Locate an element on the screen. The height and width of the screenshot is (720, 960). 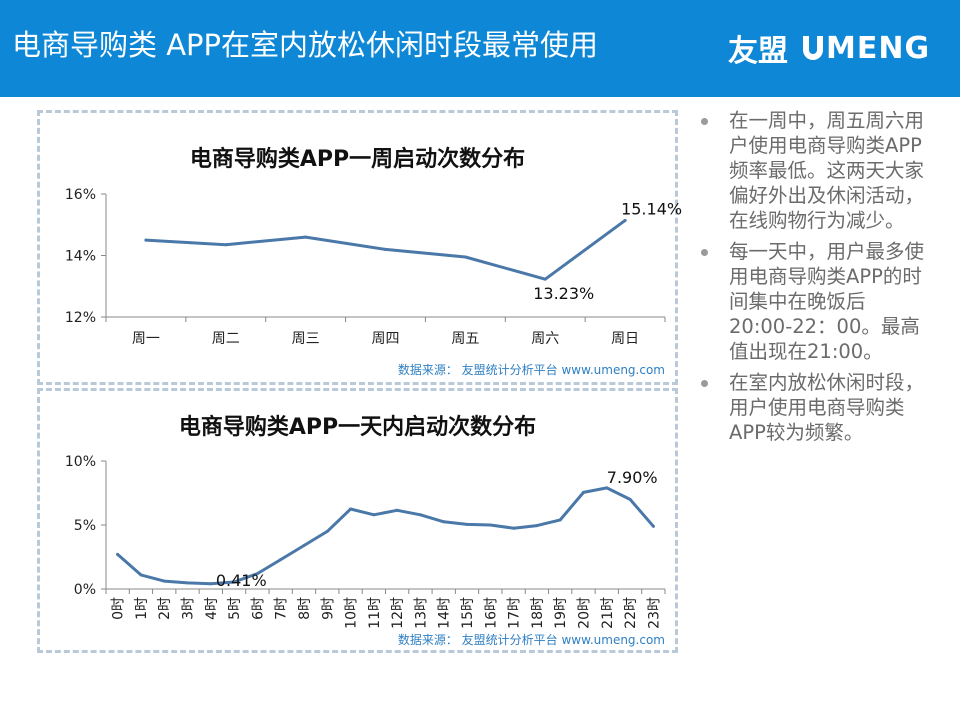
insight-item: 在室内放松休闲时段，用户使用电商导购类APP较为频繁。 is located at coordinates (812, 407).